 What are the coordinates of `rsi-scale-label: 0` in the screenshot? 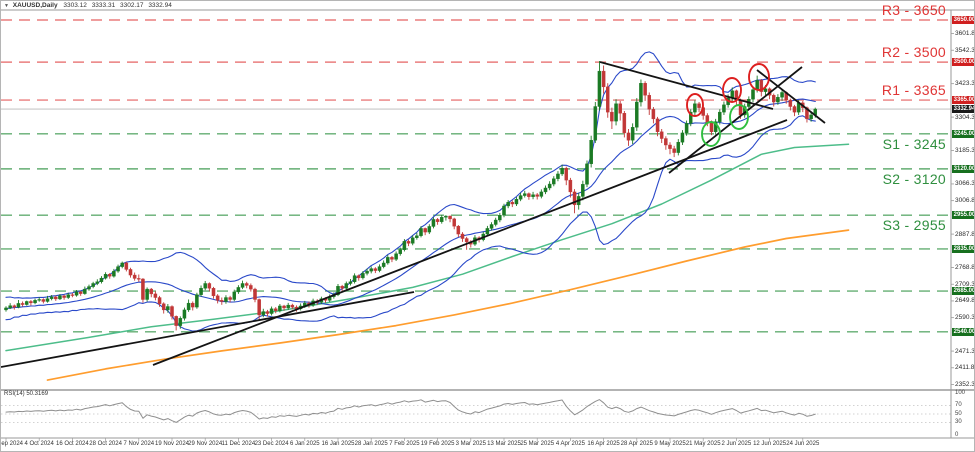 It's located at (957, 434).